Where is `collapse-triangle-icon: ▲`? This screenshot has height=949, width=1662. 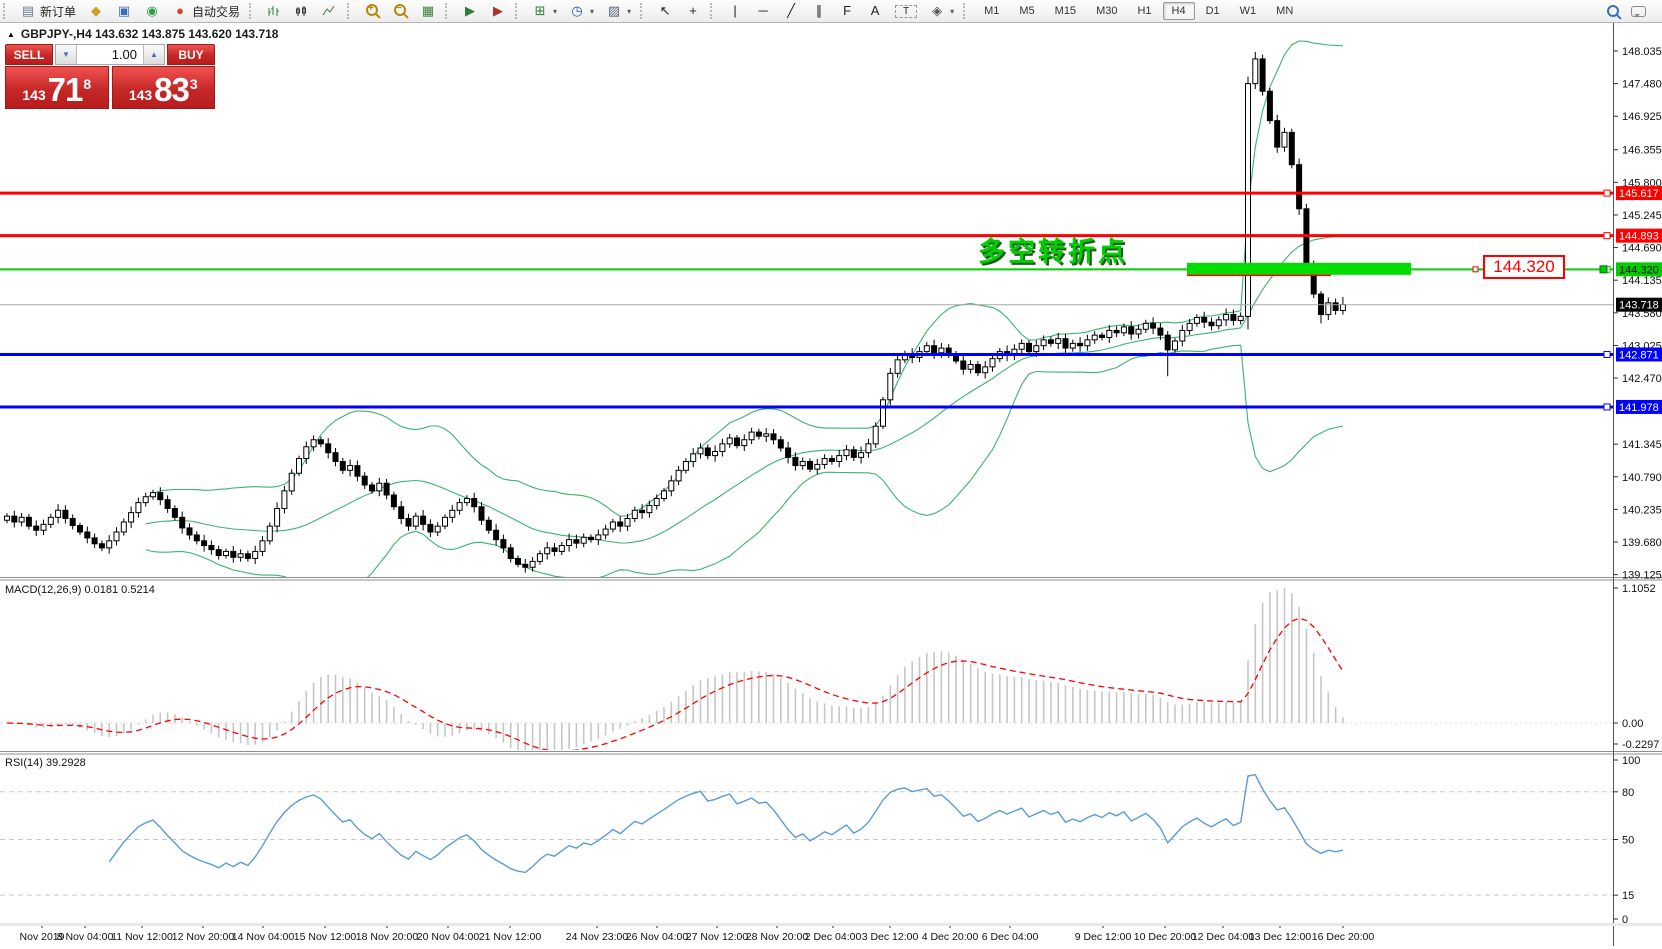
collapse-triangle-icon: ▲ is located at coordinates (11, 34).